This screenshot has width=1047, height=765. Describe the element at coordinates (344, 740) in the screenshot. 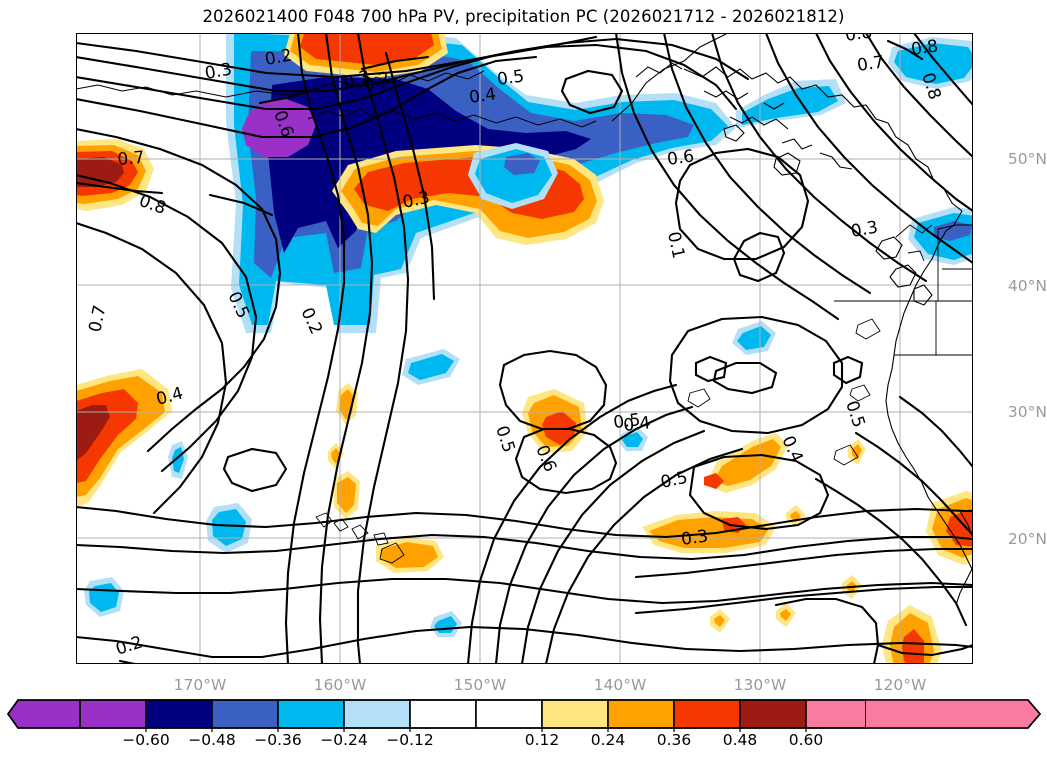

I see `colorbar-tick-3: −0.24` at that location.